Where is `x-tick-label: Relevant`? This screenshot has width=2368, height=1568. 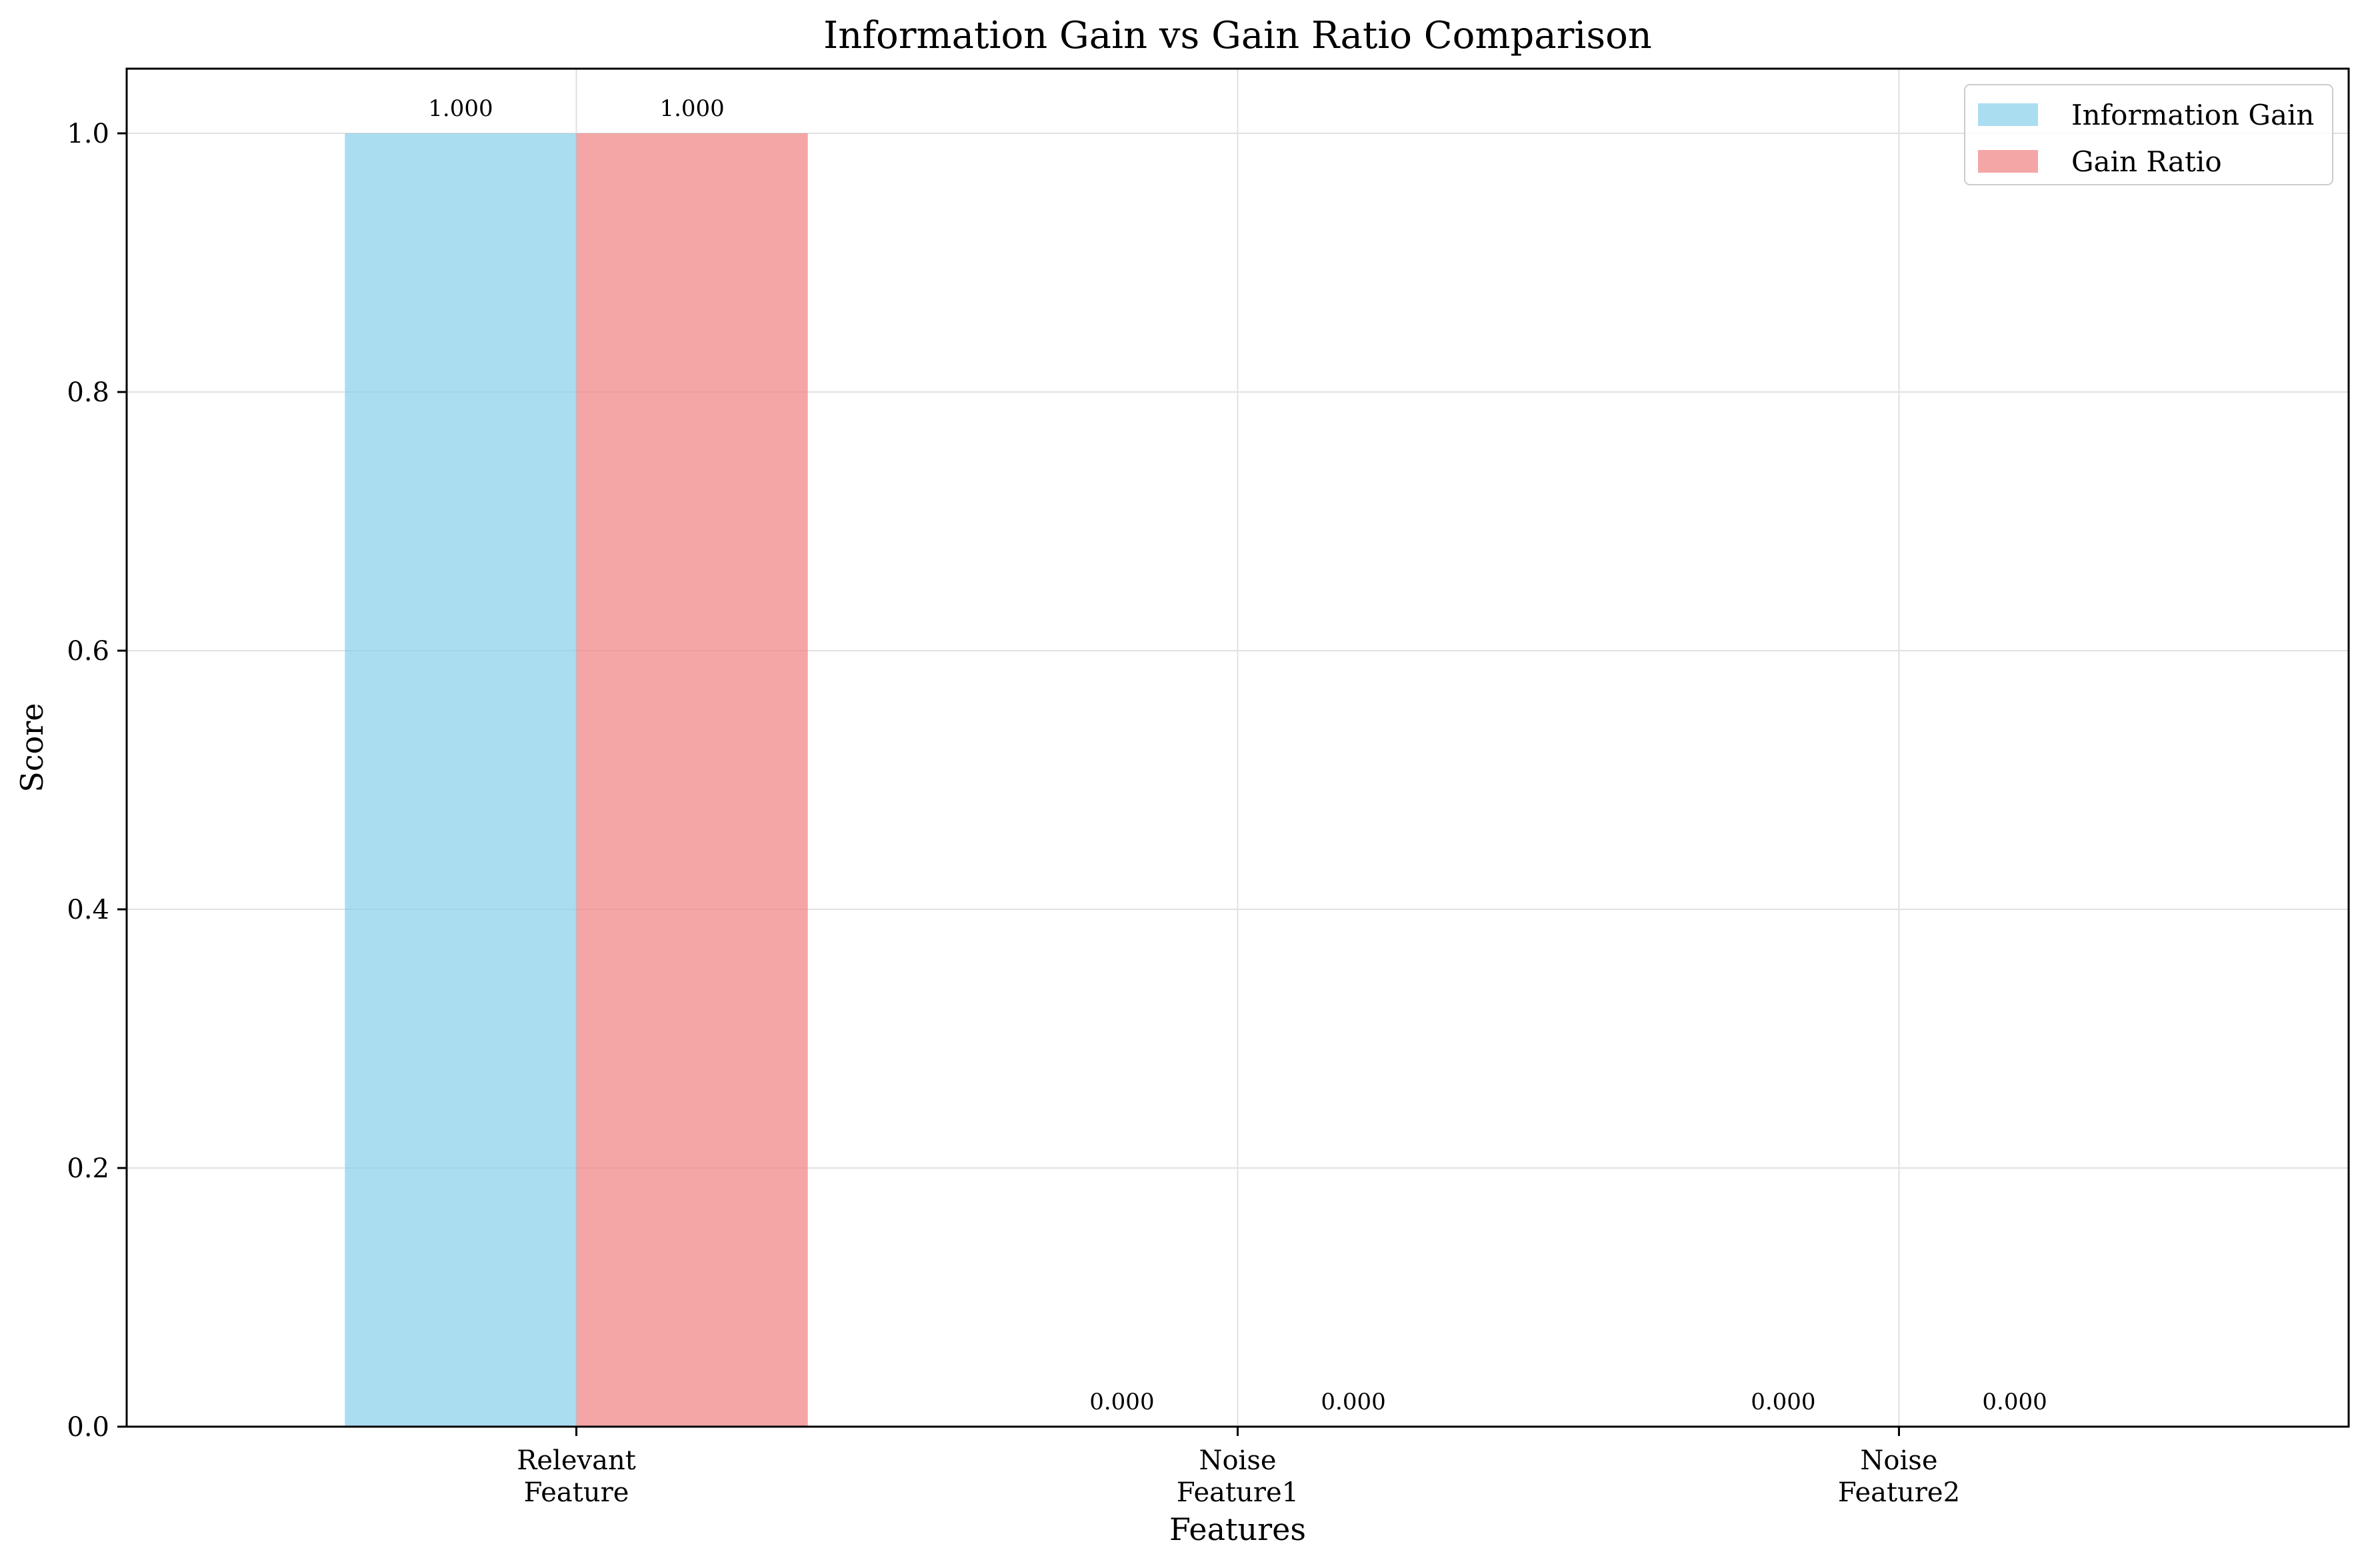
x-tick-label: Relevant is located at coordinates (576, 1460).